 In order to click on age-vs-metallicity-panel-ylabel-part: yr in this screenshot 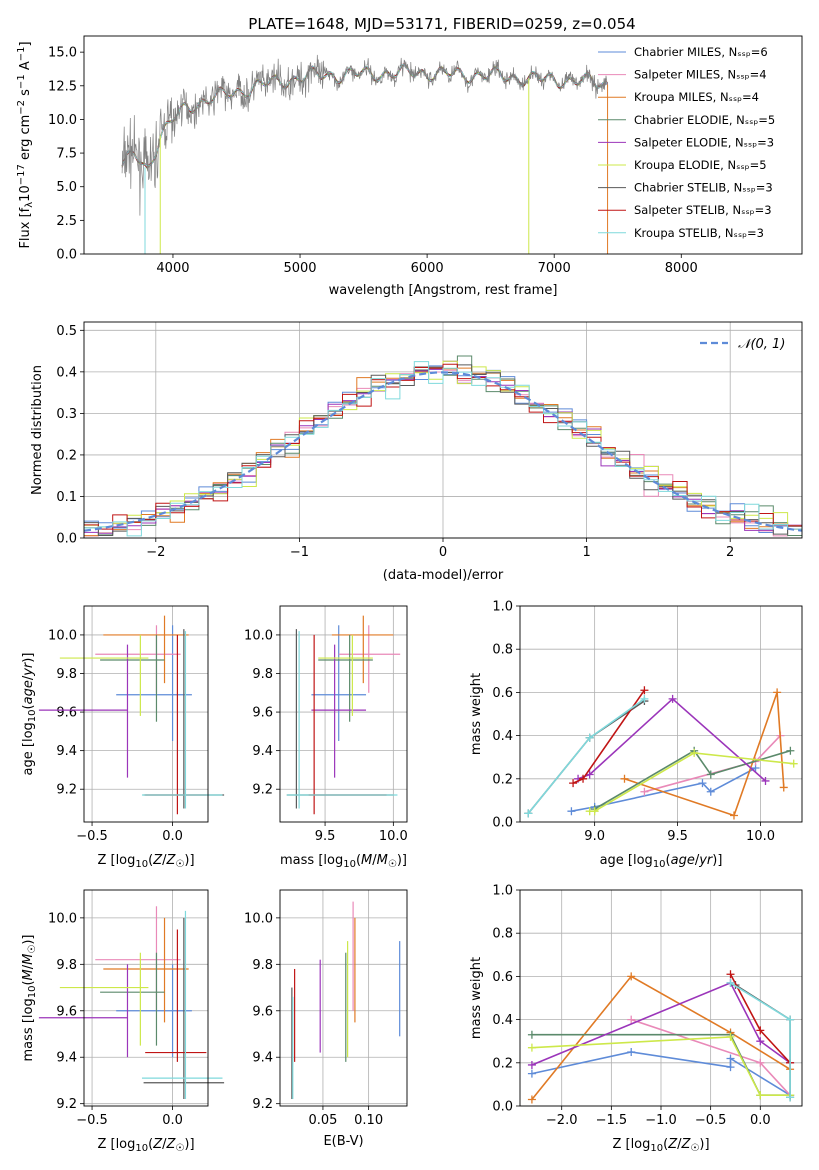, I will do `click(28, 669)`.